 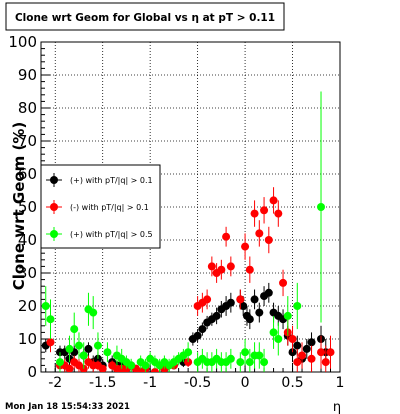 What do you see at coordinates (27, 207) in the screenshot?
I see `y-tick-label: 50` at bounding box center [27, 207].